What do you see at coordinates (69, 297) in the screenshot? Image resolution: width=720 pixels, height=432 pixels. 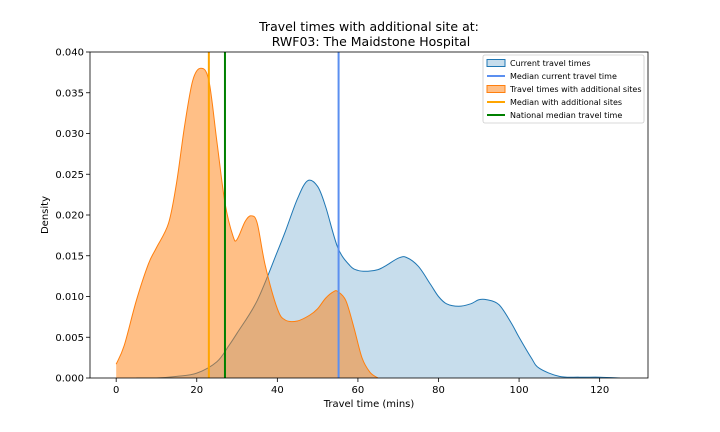 I see `y-tick-label: 0.010` at bounding box center [69, 297].